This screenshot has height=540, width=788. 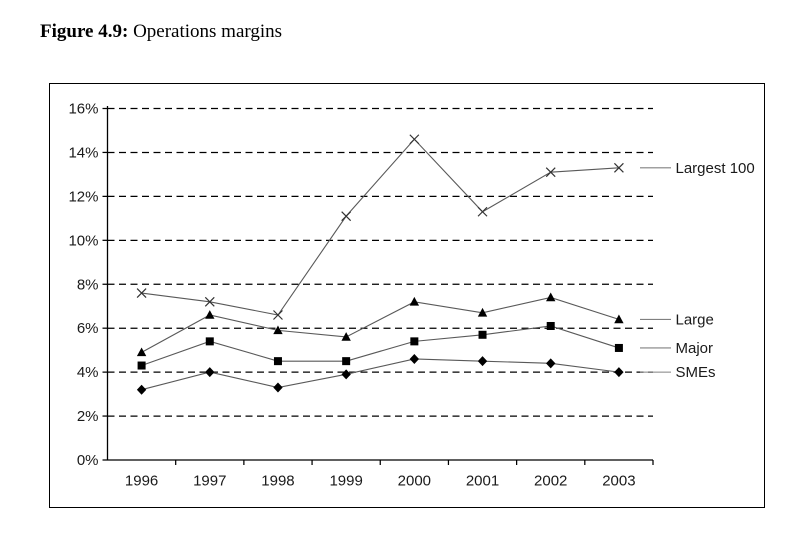 What do you see at coordinates (83, 240) in the screenshot?
I see `y-tick-label-10pct: 10%` at bounding box center [83, 240].